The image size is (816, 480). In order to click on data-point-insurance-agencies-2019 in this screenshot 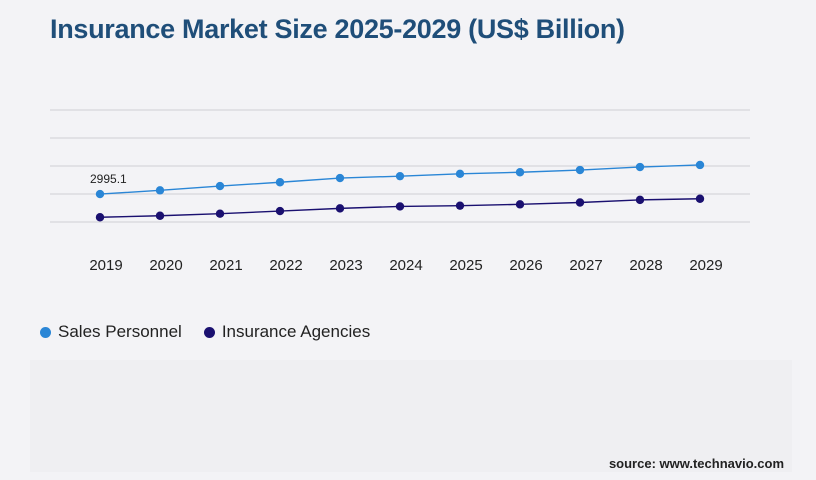, I will do `click(100, 217)`.